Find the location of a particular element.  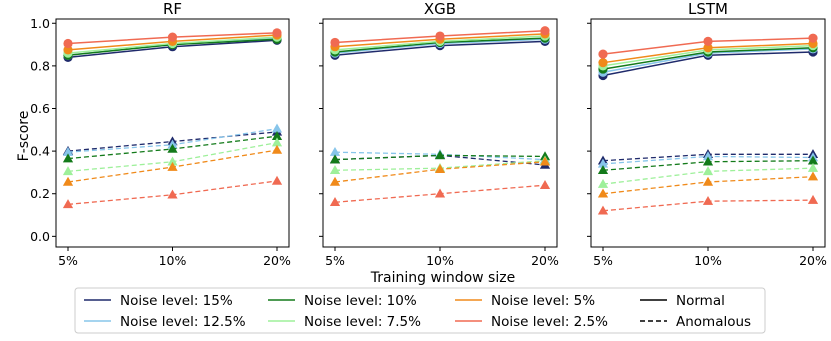

legend-label: Noise level: 15% is located at coordinates (176, 301).